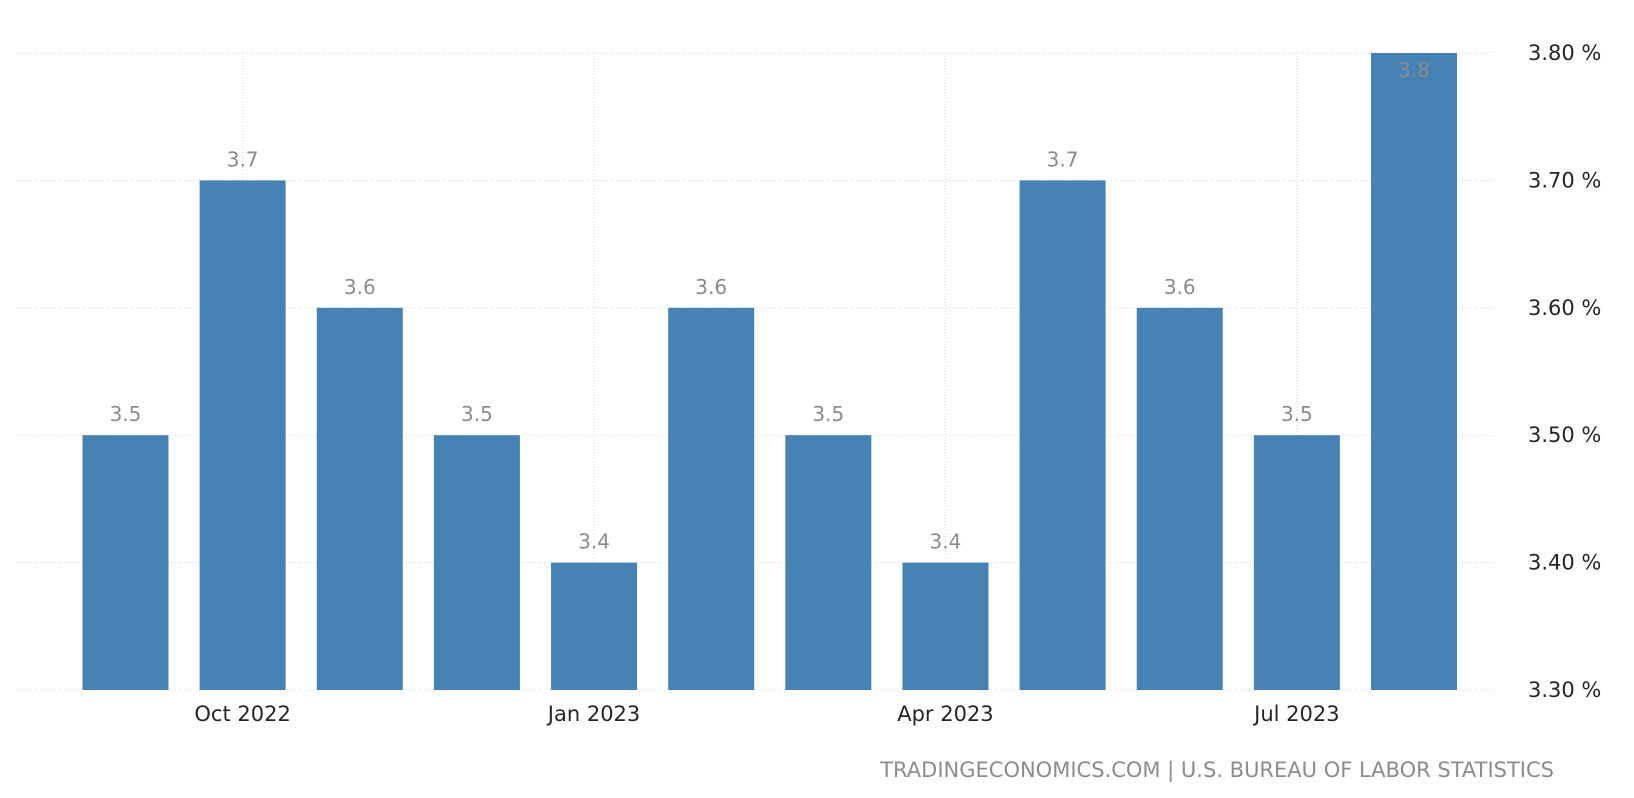 The width and height of the screenshot is (1634, 798). Describe the element at coordinates (1564, 435) in the screenshot. I see `y-tick-label: 3.50 %` at that location.